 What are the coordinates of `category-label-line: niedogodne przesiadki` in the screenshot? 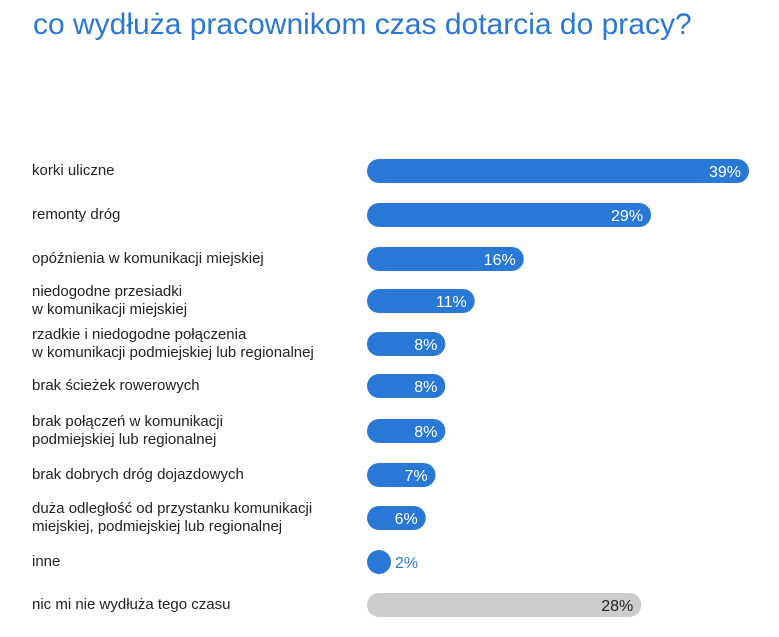 It's located at (107, 291).